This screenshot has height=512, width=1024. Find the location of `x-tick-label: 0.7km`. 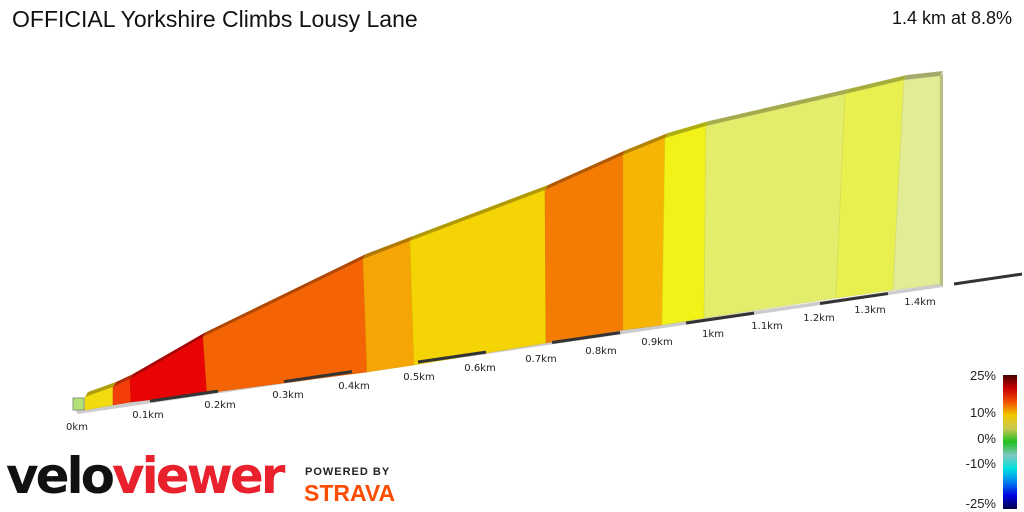

x-tick-label: 0.7km is located at coordinates (540, 359).